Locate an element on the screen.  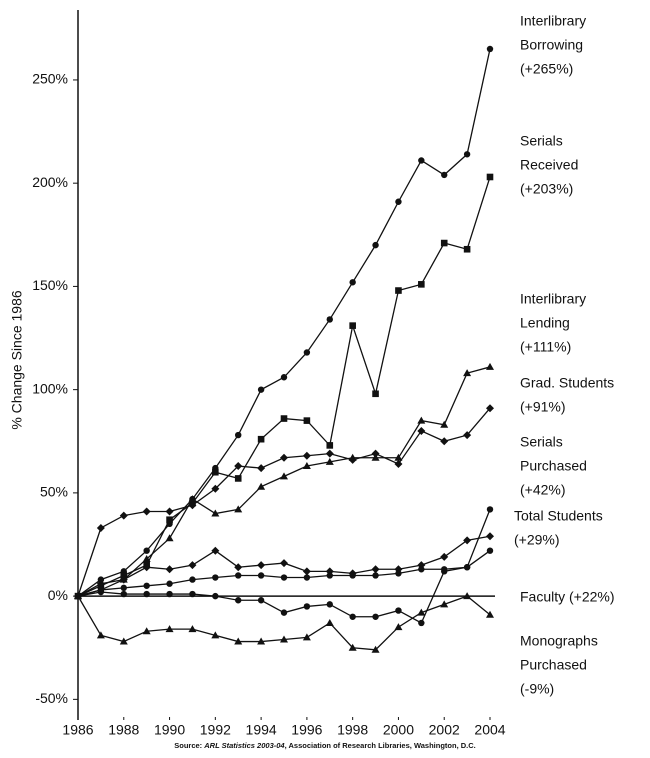
series-label: (+111%) is located at coordinates (545, 347).